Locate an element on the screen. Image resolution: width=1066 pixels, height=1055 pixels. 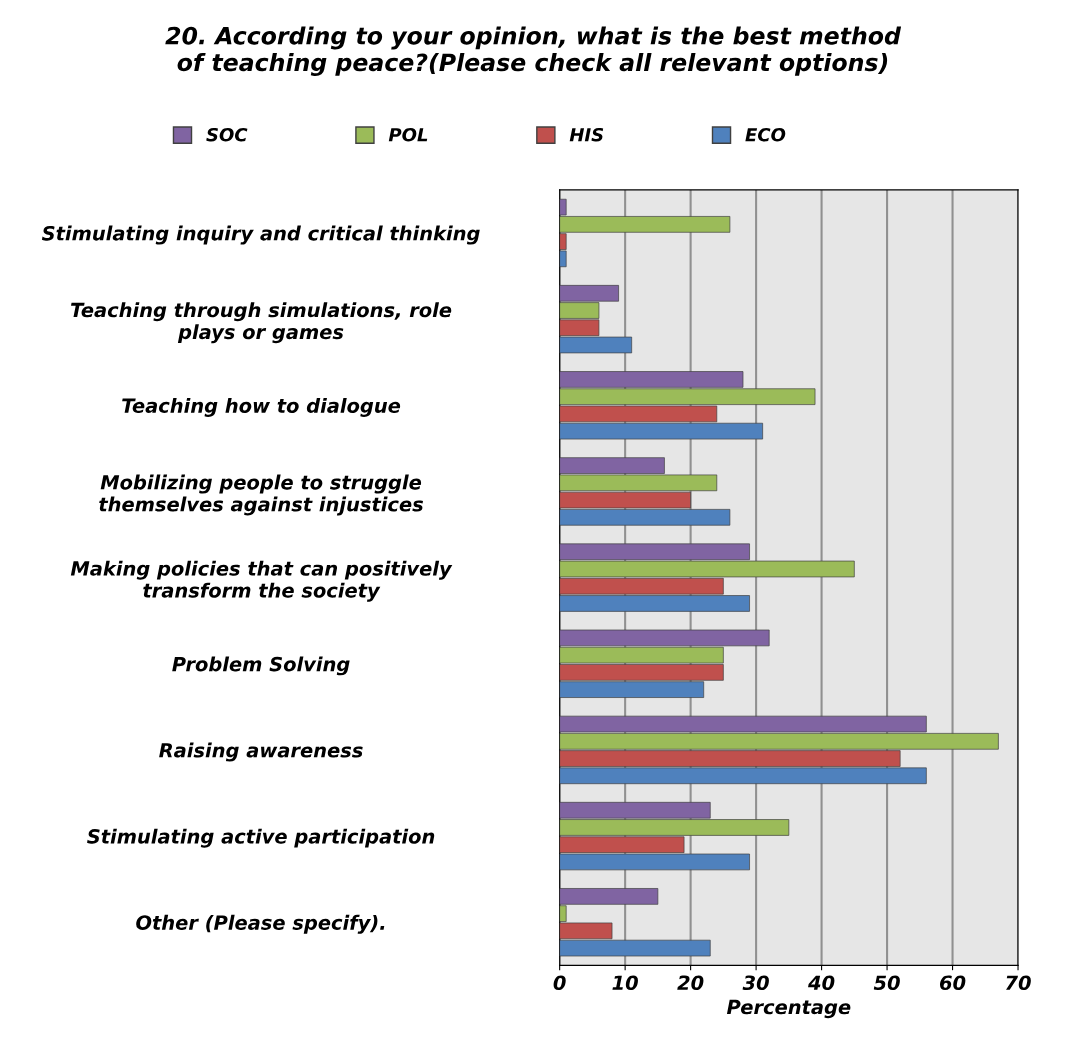
x-tick-label: 40 is located at coordinates (821, 983).